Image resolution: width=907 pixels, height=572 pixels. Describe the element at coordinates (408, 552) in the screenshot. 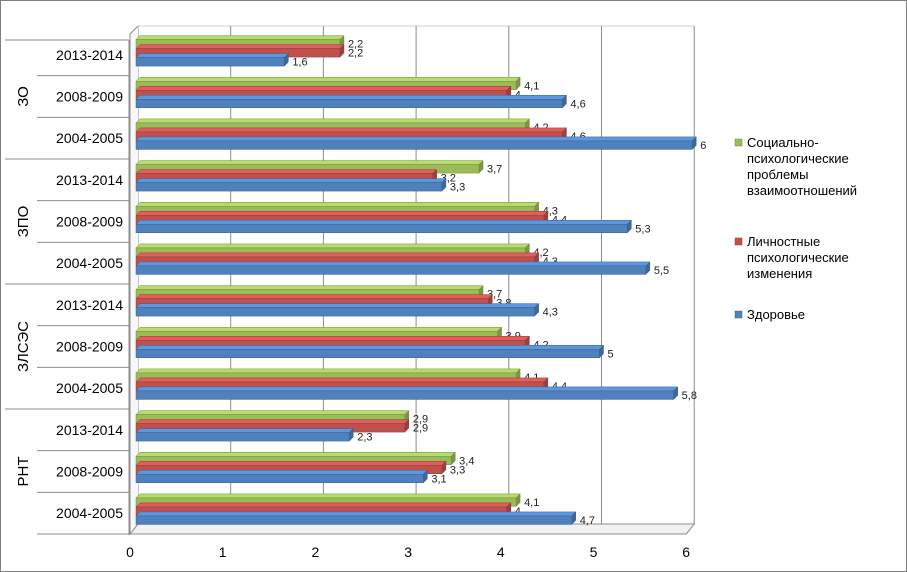

I see `x-tick-label: 3` at that location.